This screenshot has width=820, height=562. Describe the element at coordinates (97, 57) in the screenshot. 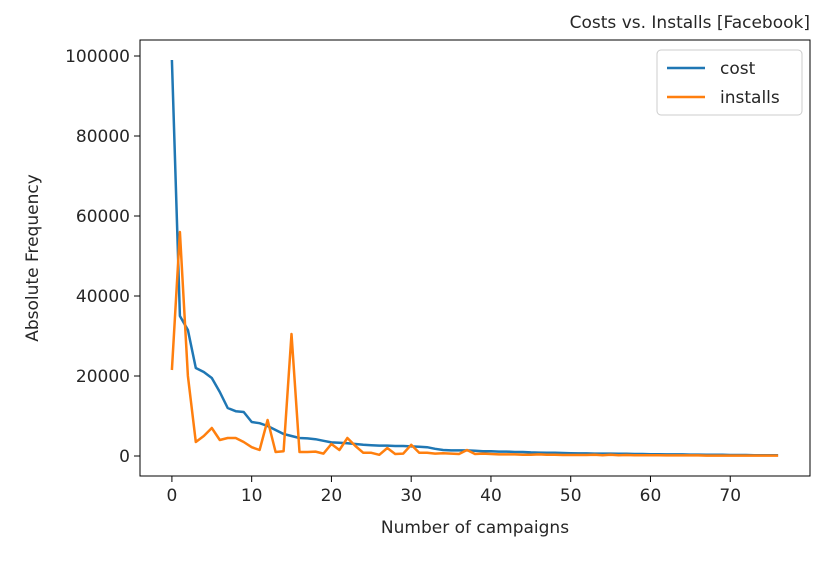

I see `y-tick-label: 100000` at that location.